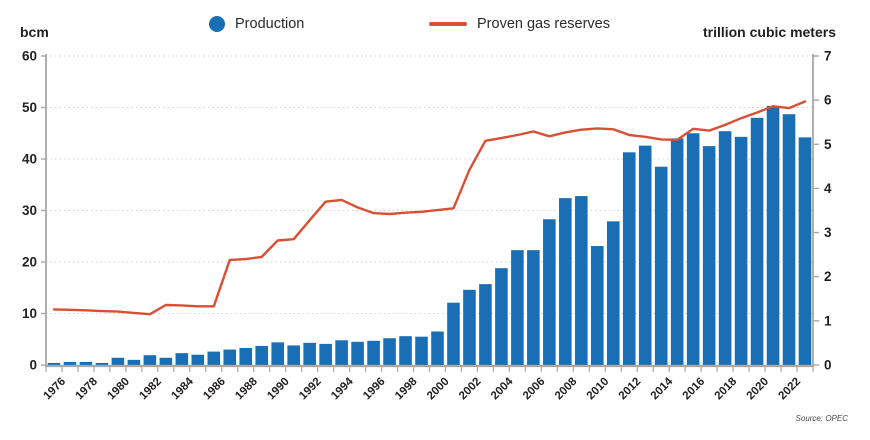 This screenshot has width=870, height=440. What do you see at coordinates (758, 389) in the screenshot?
I see `x-tick-label: 2020` at bounding box center [758, 389].